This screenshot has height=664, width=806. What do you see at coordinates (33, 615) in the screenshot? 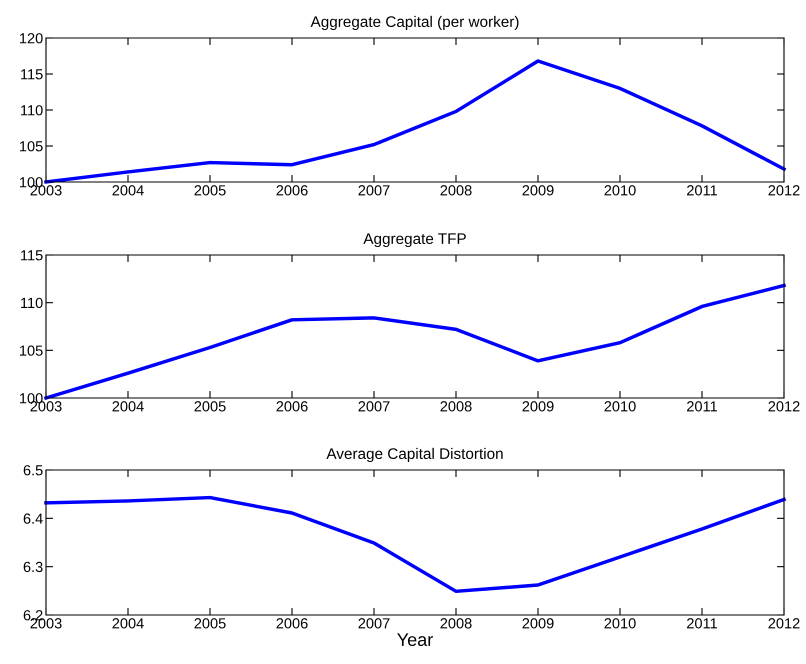
I see `y-tick-label: 6.2` at bounding box center [33, 615].